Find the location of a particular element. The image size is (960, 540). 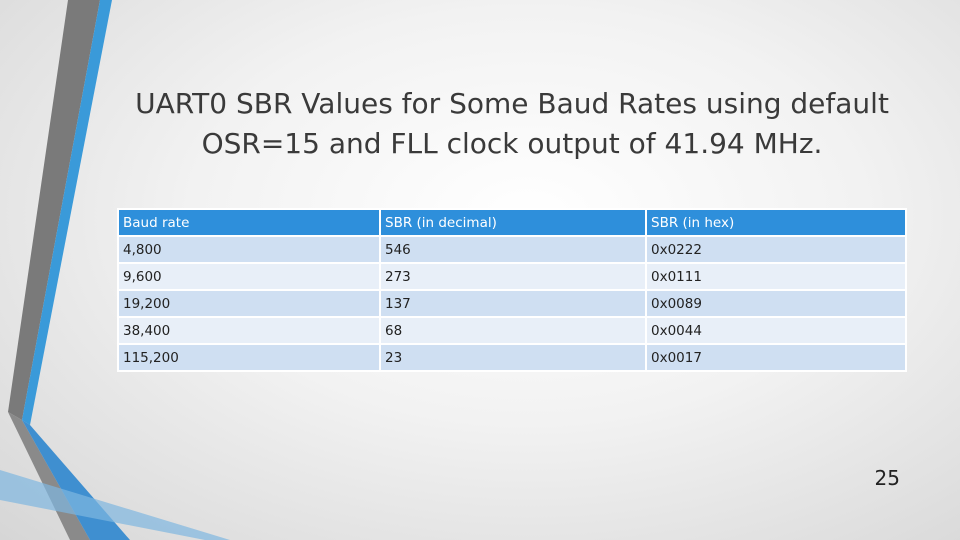

table-cell: 68 is located at coordinates (513, 330).